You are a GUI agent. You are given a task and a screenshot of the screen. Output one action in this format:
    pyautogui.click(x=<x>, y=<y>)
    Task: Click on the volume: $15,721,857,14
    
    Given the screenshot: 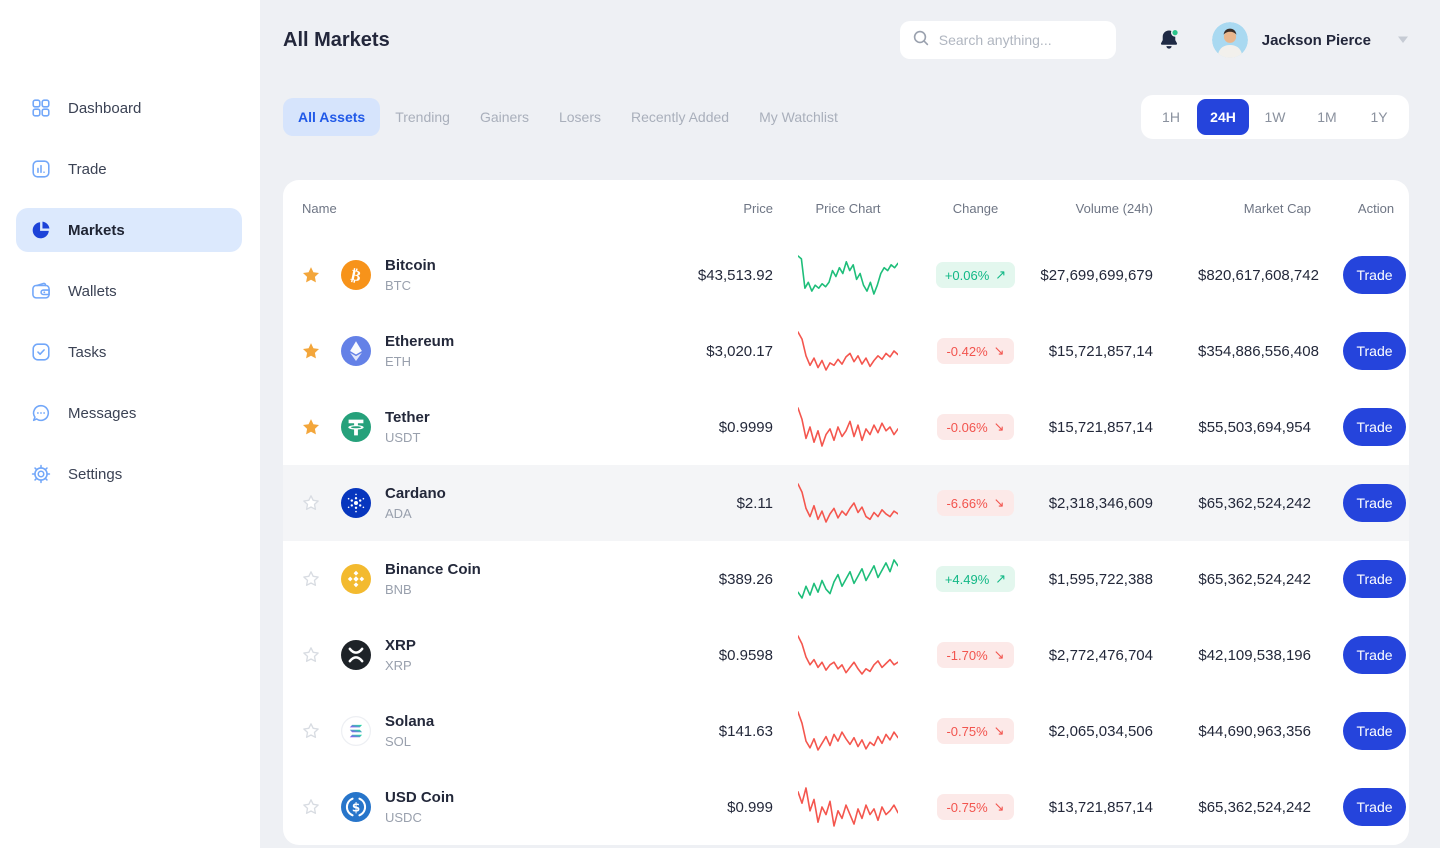 What is the action you would take?
    pyautogui.click(x=1100, y=351)
    